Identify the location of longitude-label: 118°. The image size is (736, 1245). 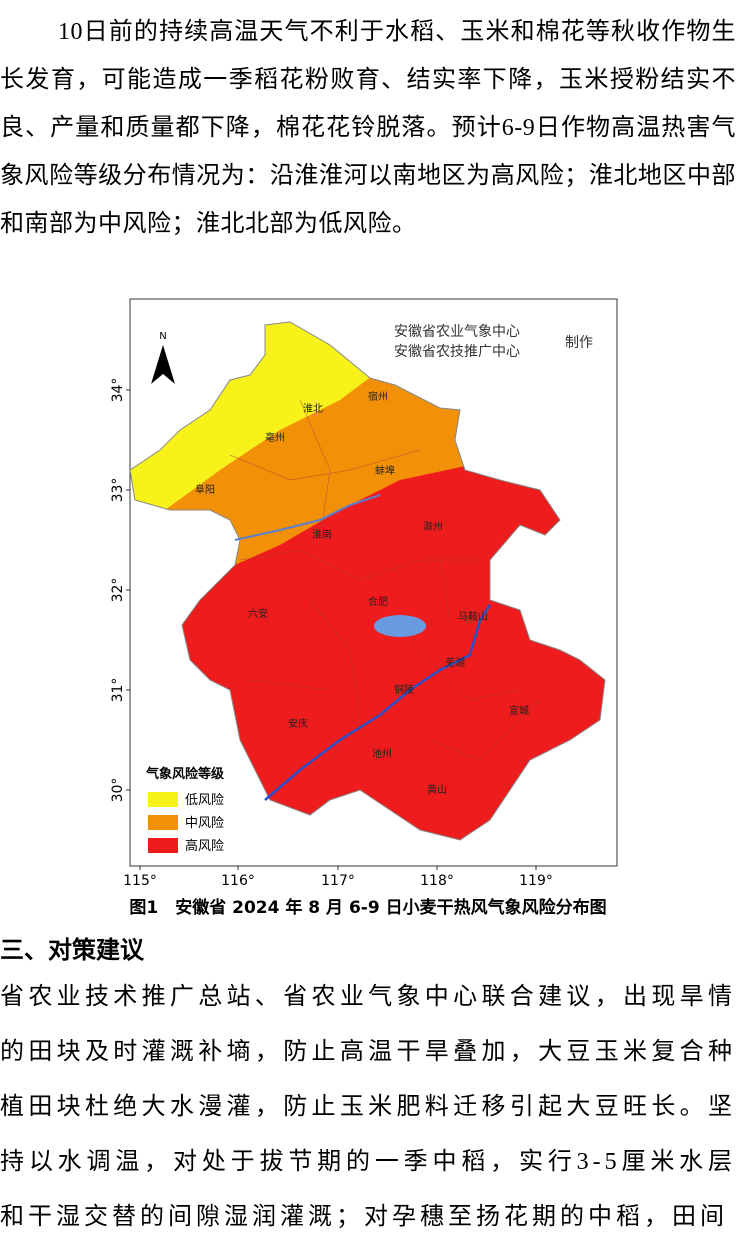
(437, 881).